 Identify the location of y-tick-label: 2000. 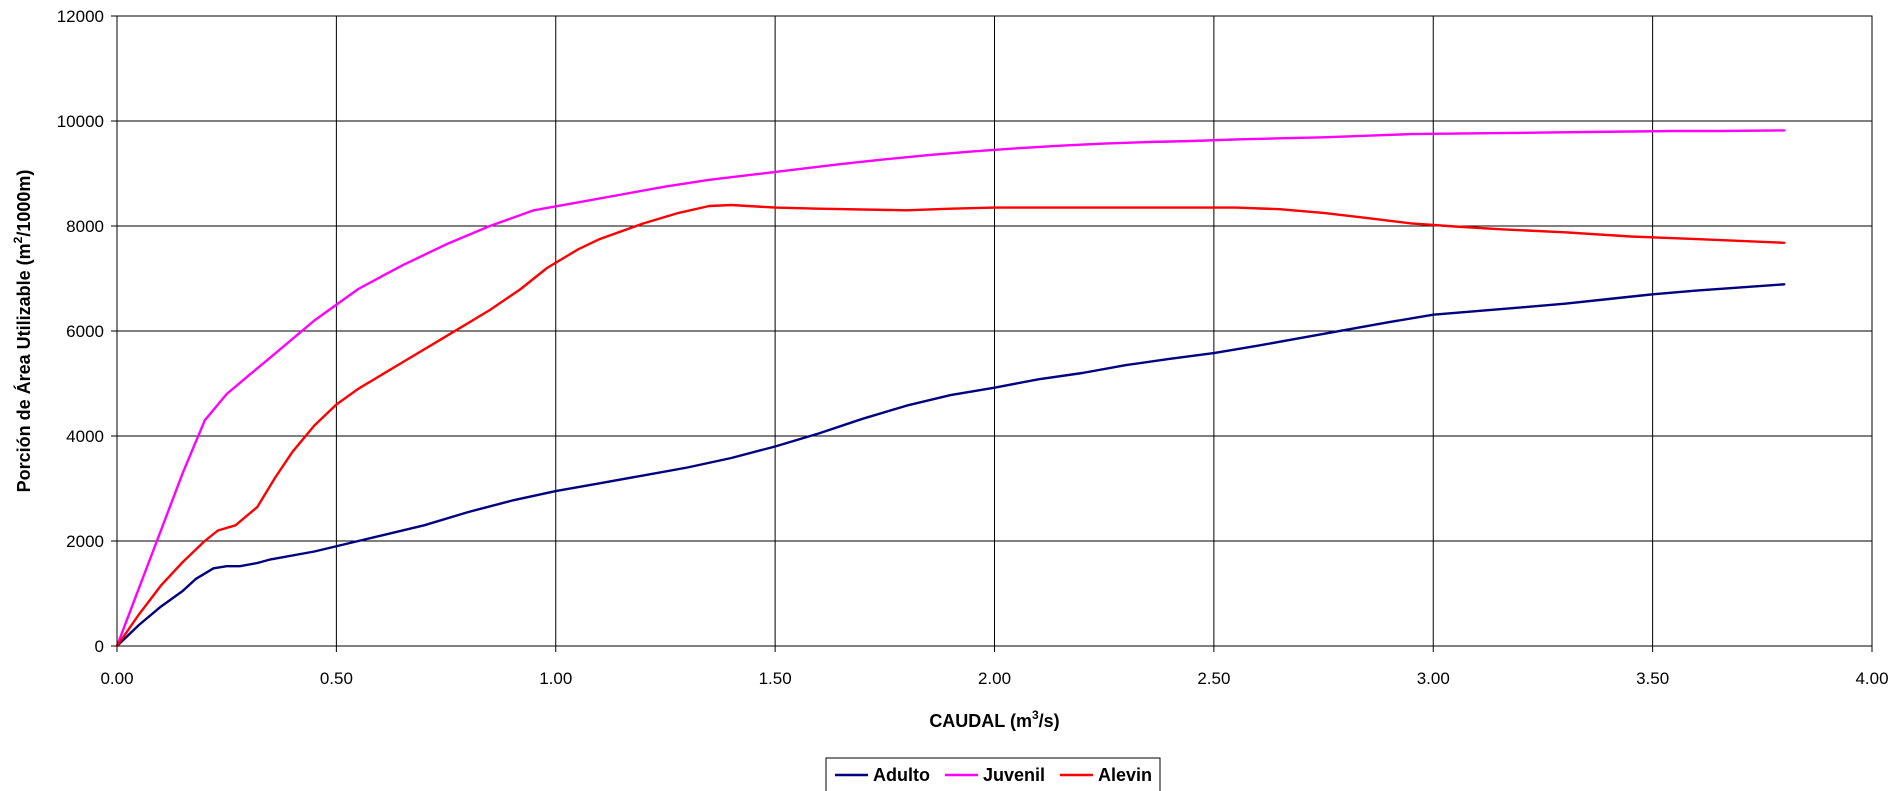
(85, 541).